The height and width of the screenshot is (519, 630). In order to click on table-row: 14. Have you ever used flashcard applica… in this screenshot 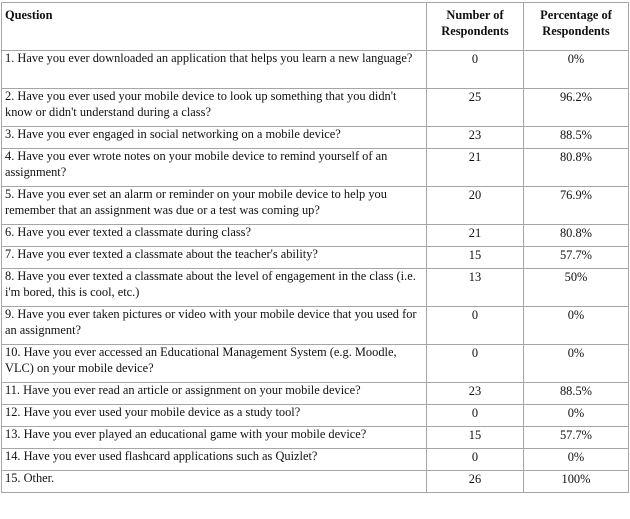, I will do `click(315, 459)`.